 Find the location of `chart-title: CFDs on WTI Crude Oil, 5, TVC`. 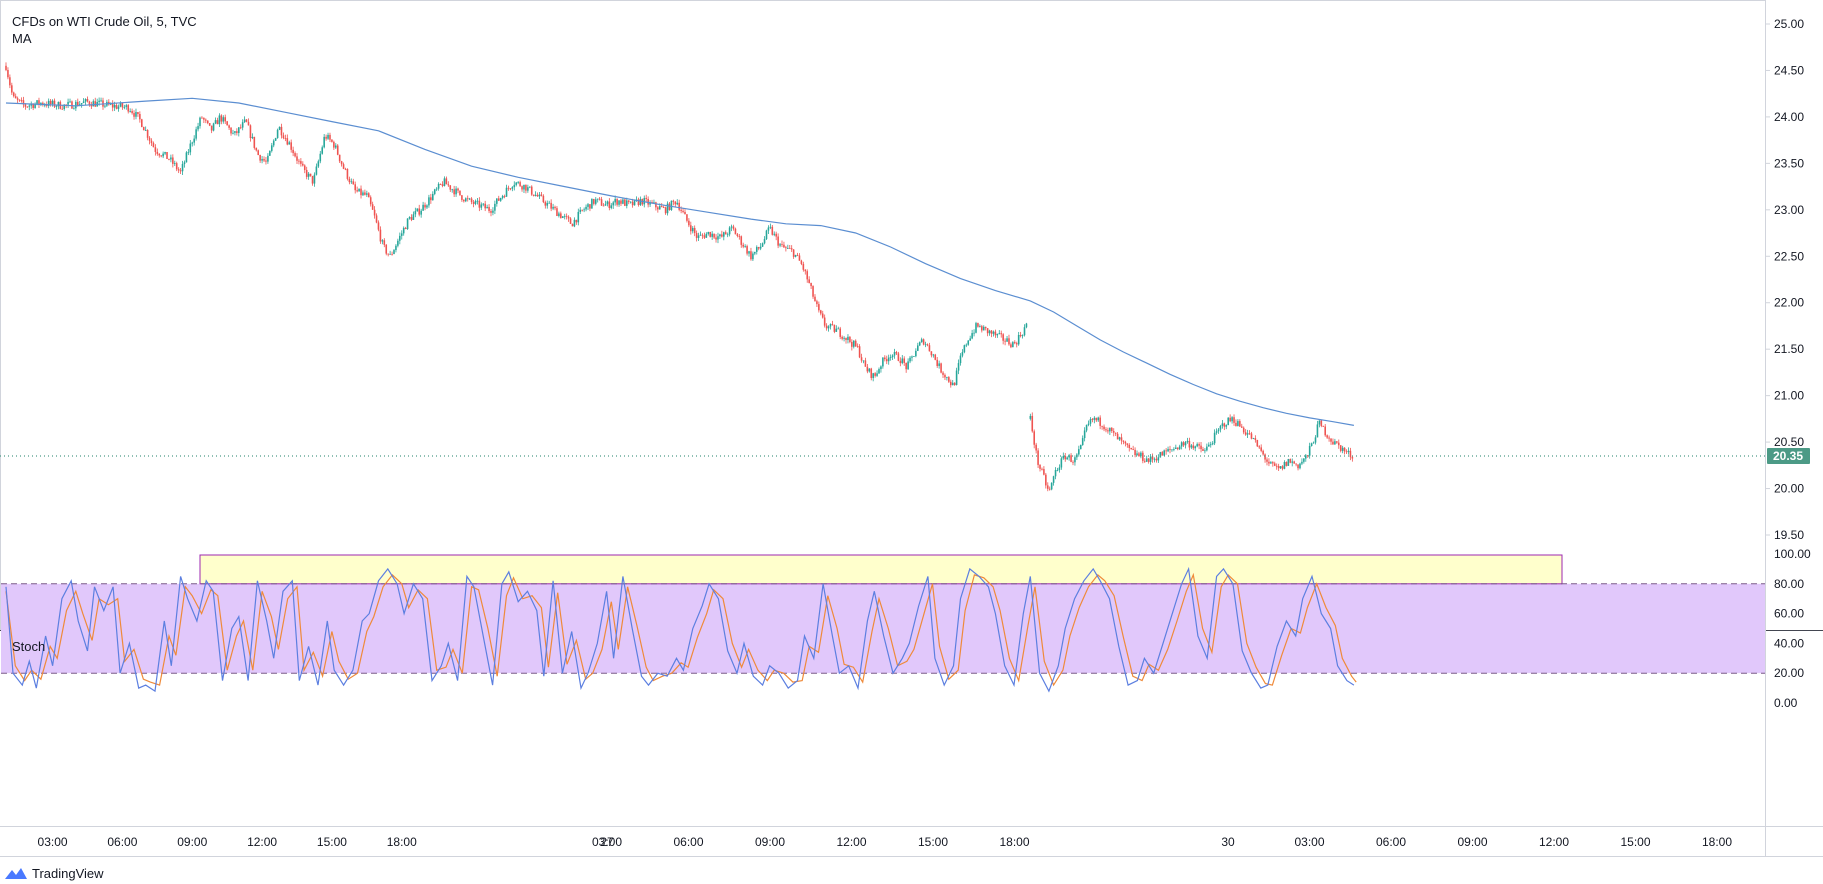

chart-title: CFDs on WTI Crude Oil, 5, TVC is located at coordinates (104, 21).